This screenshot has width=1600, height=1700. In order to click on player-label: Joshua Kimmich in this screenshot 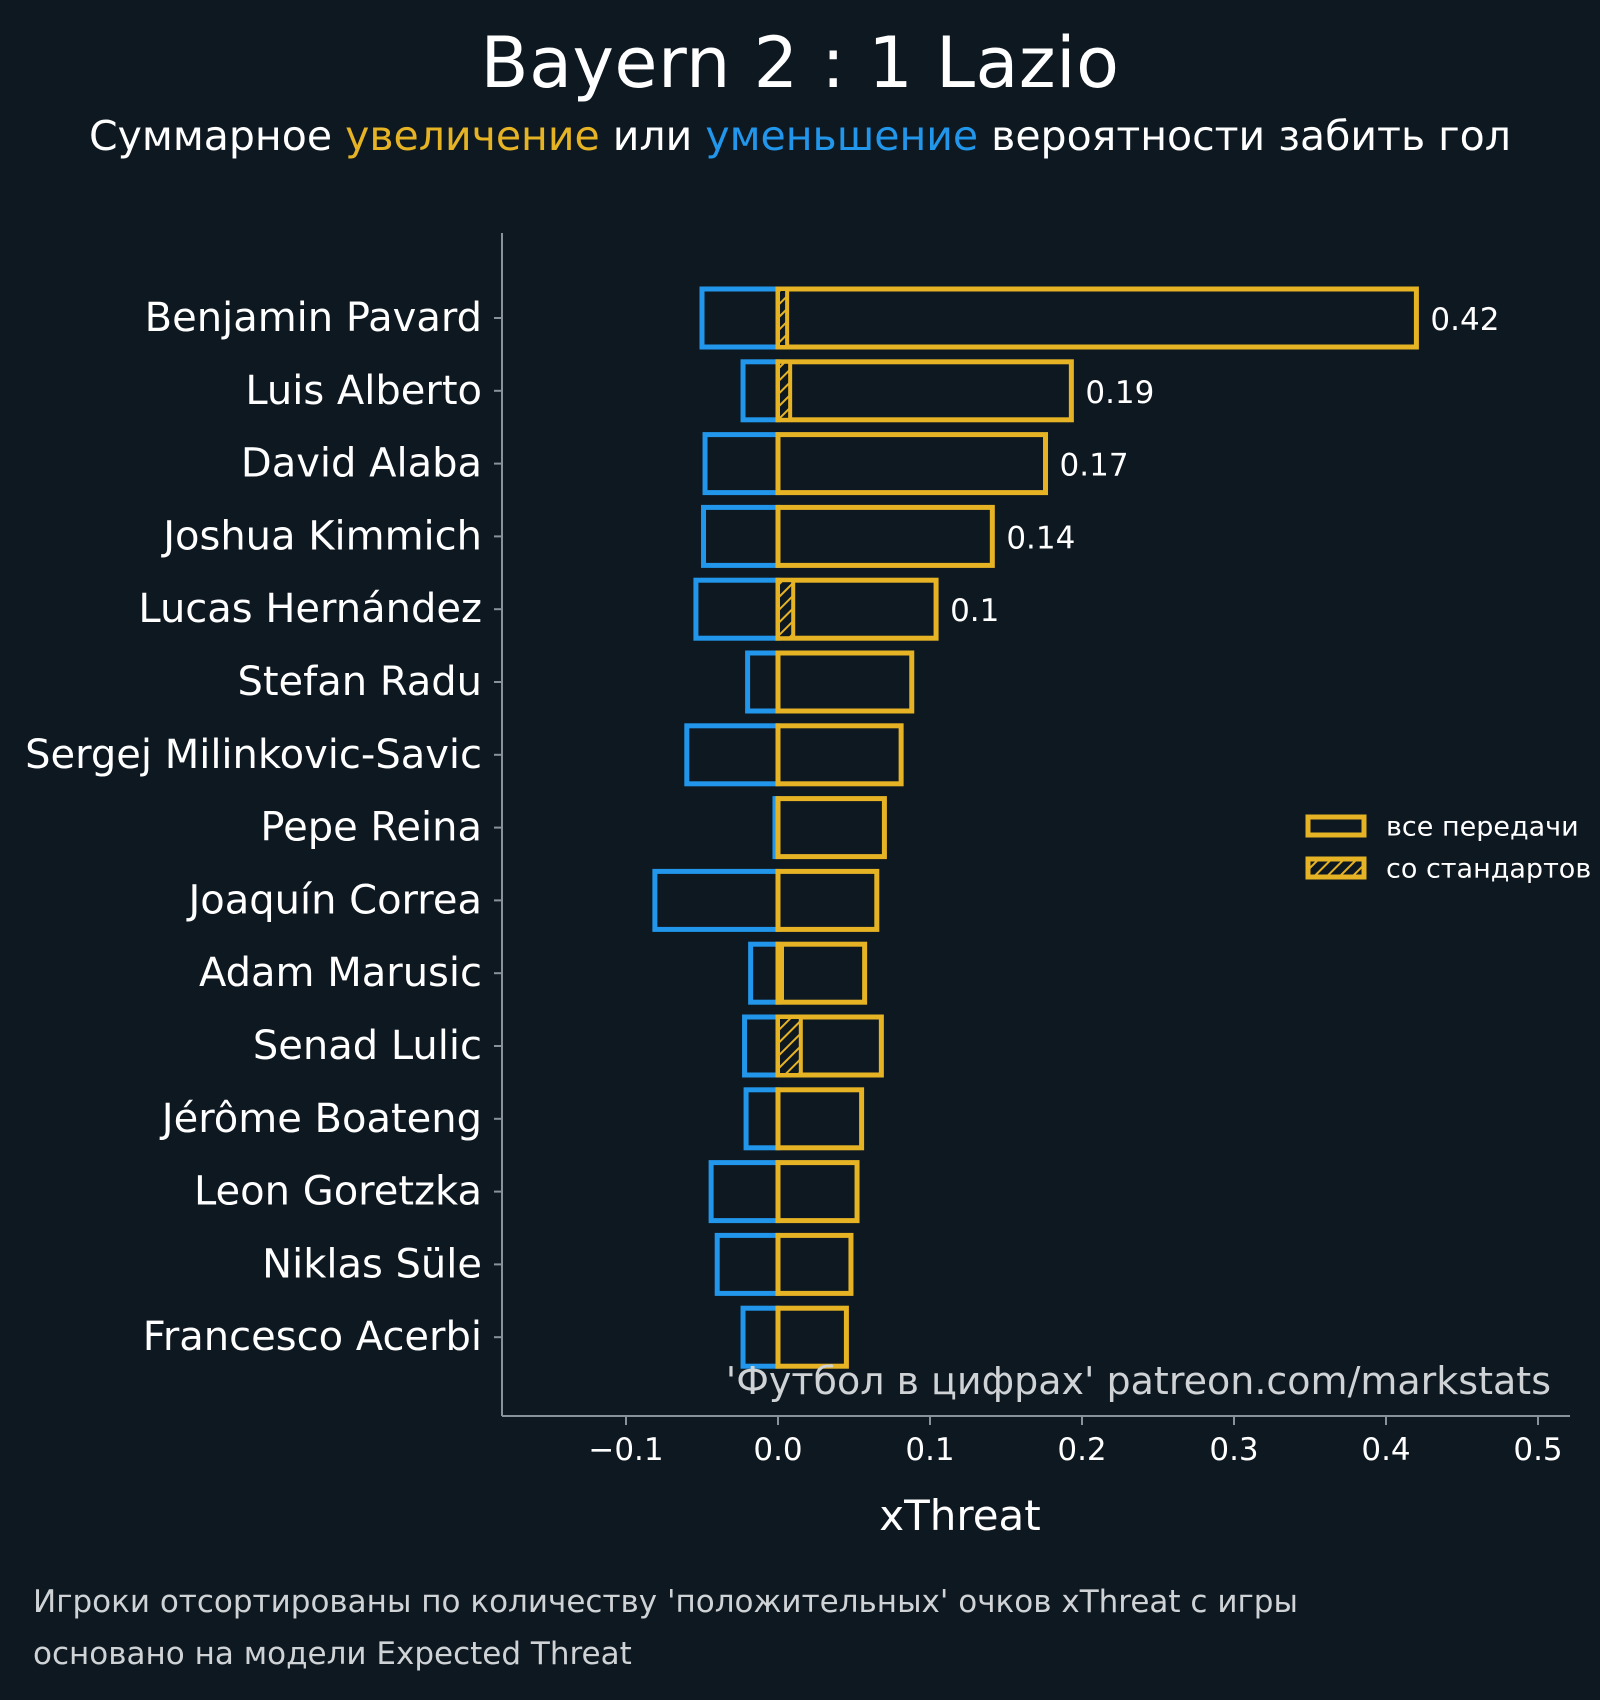, I will do `click(321, 536)`.